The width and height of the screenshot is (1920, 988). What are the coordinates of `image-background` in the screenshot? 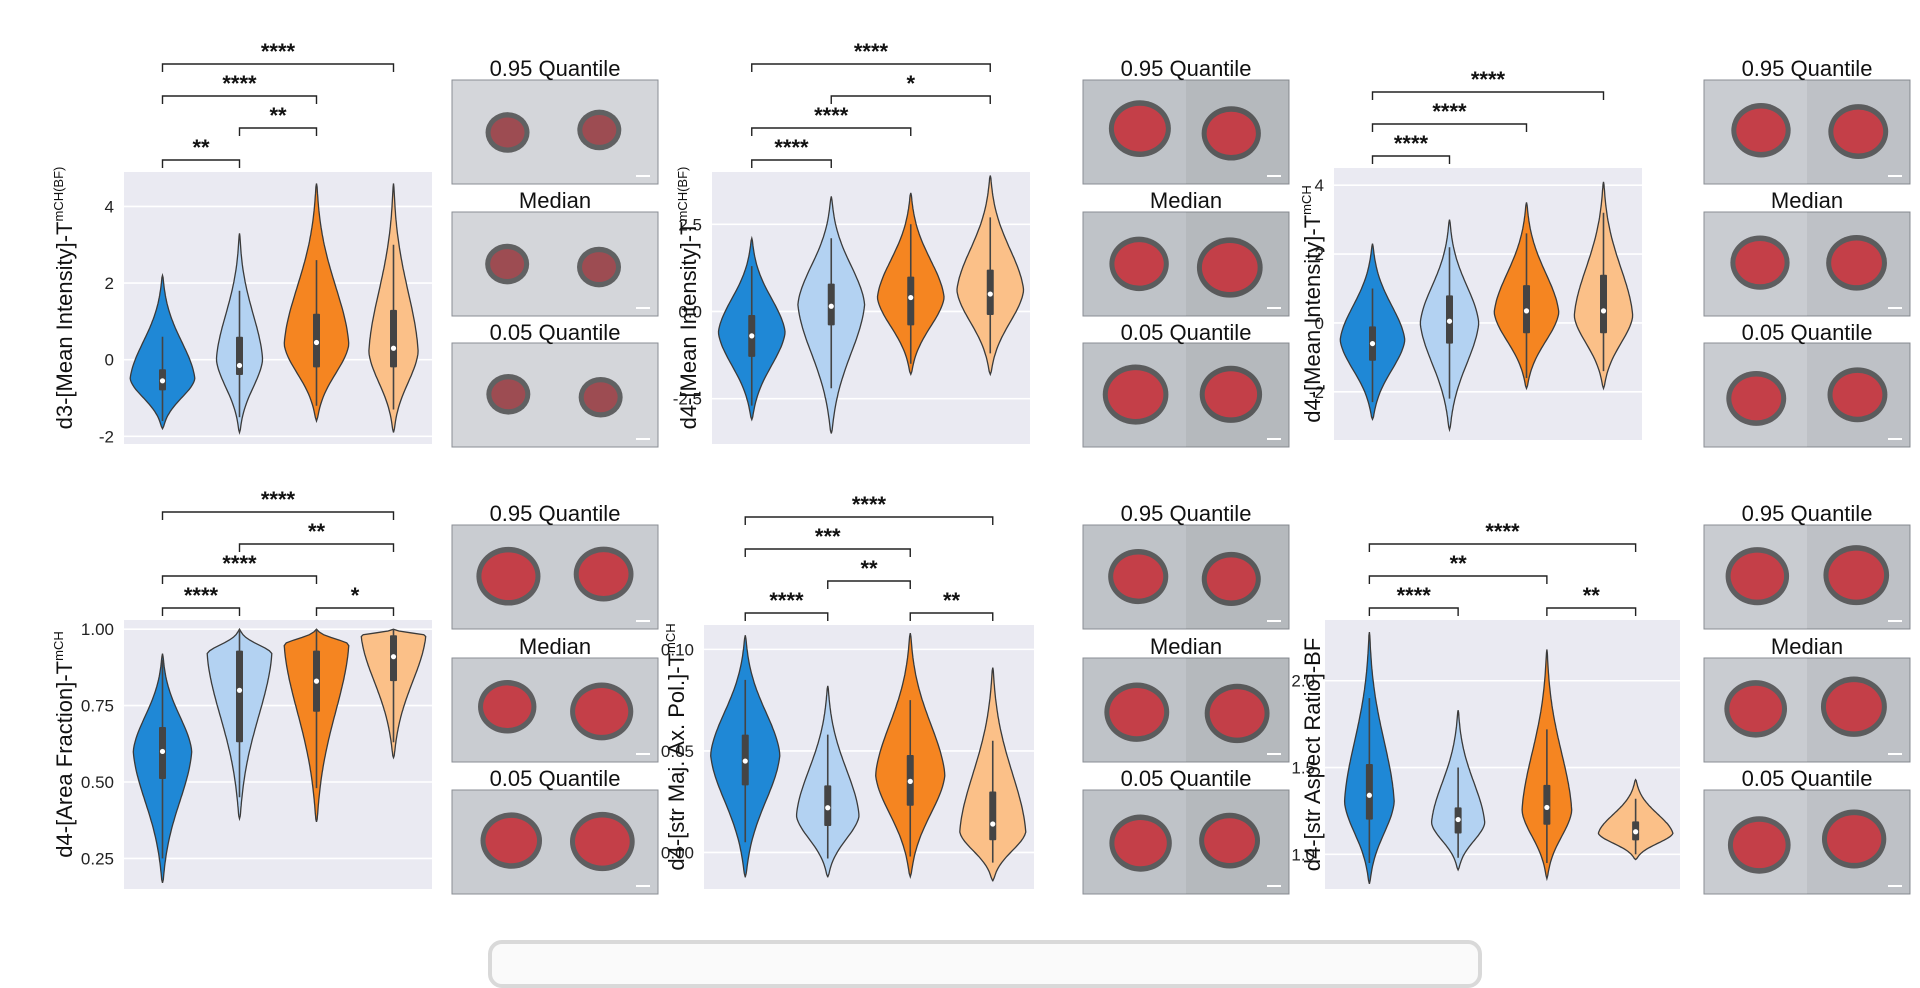 It's located at (555, 132).